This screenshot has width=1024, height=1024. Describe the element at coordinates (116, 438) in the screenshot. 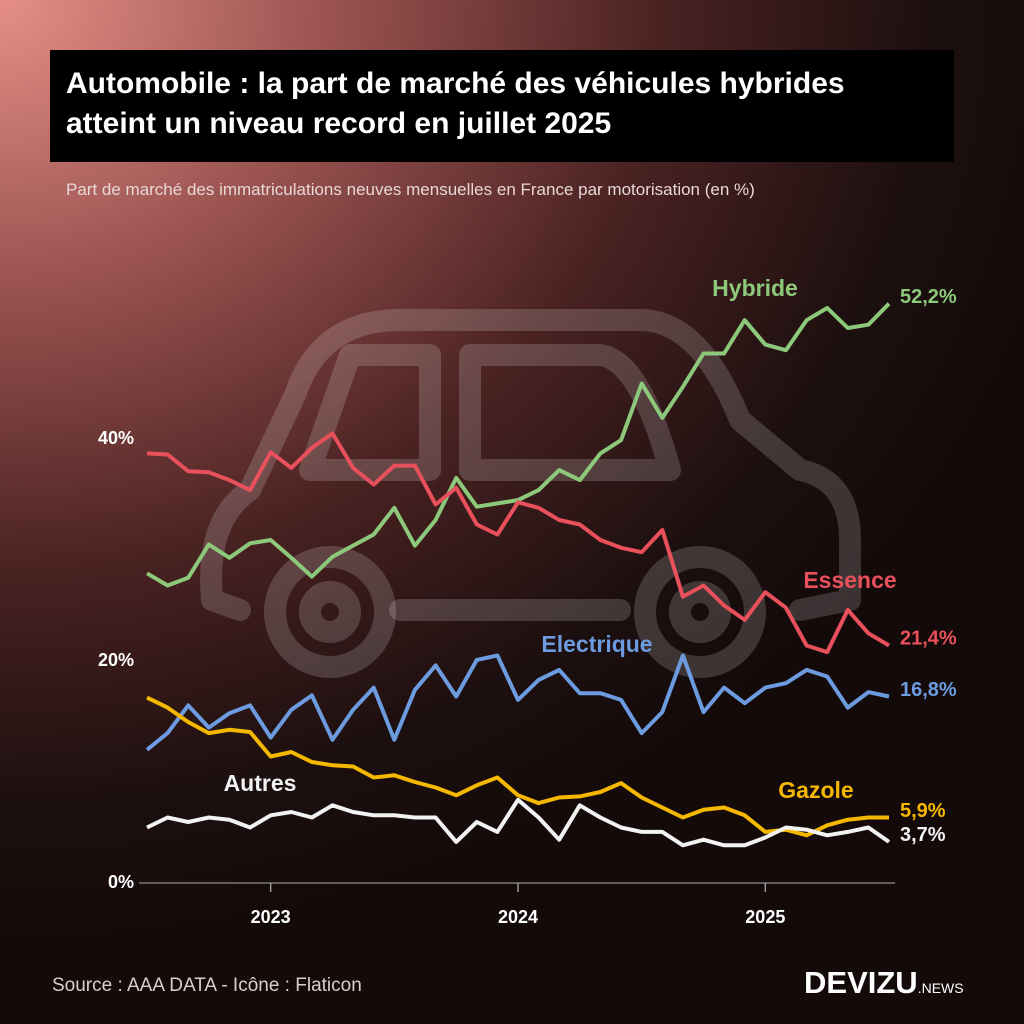

I see `y-tick-label: 40%` at that location.